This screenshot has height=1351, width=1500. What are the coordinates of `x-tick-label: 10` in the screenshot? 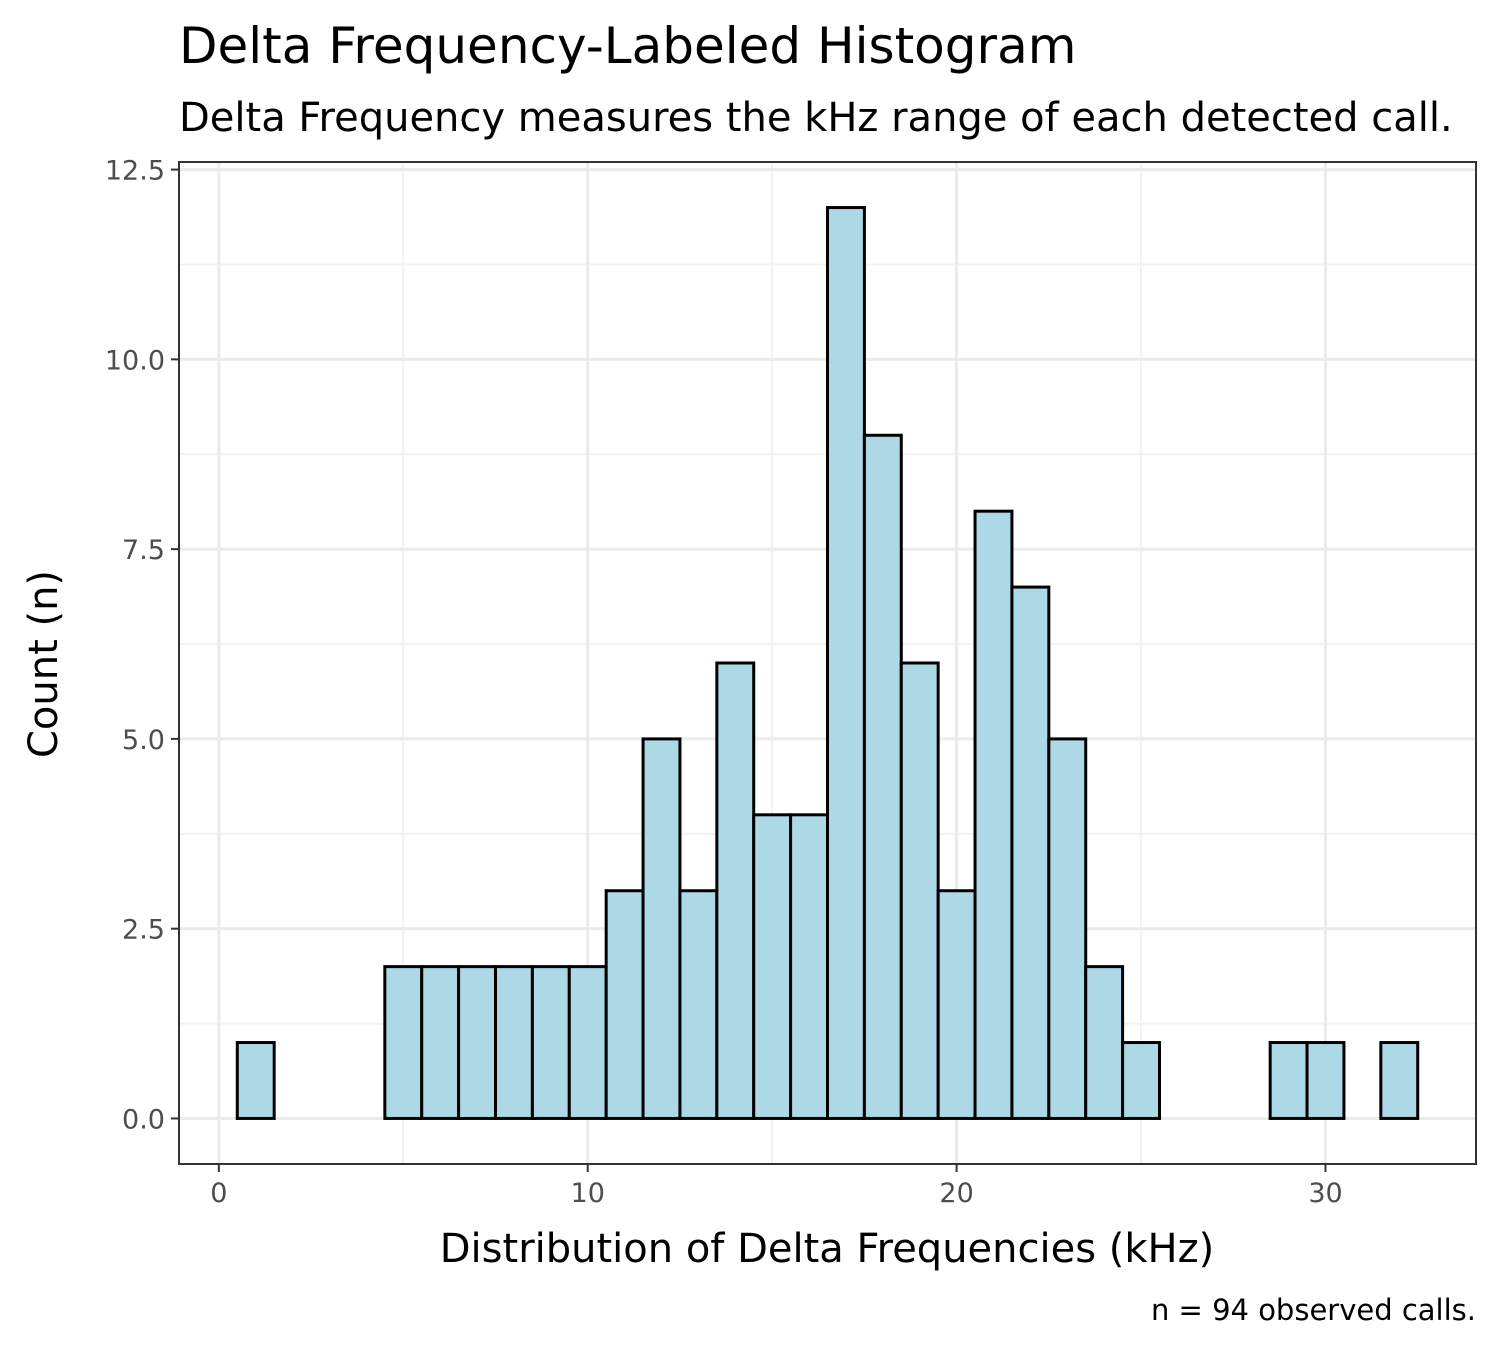 It's located at (588, 1193).